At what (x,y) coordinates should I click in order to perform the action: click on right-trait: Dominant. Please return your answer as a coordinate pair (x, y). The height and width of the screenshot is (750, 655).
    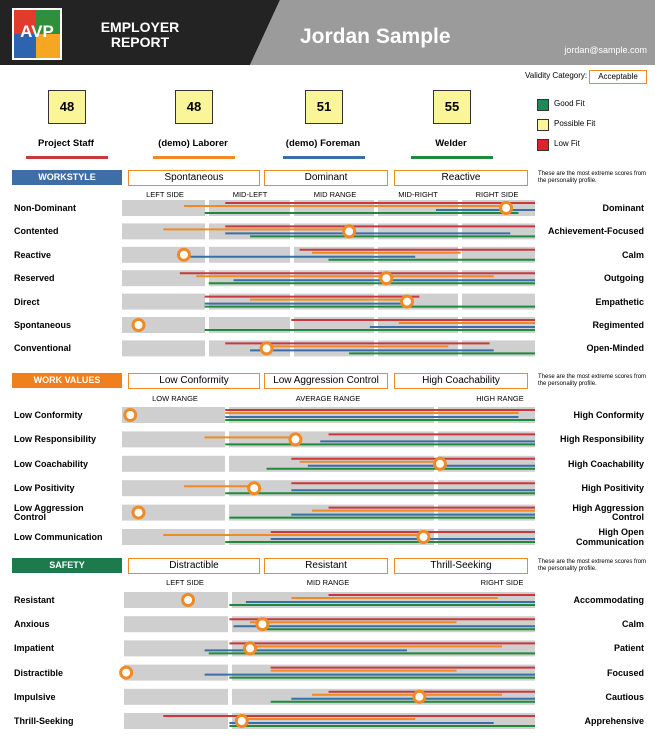
    Looking at the image, I should click on (623, 208).